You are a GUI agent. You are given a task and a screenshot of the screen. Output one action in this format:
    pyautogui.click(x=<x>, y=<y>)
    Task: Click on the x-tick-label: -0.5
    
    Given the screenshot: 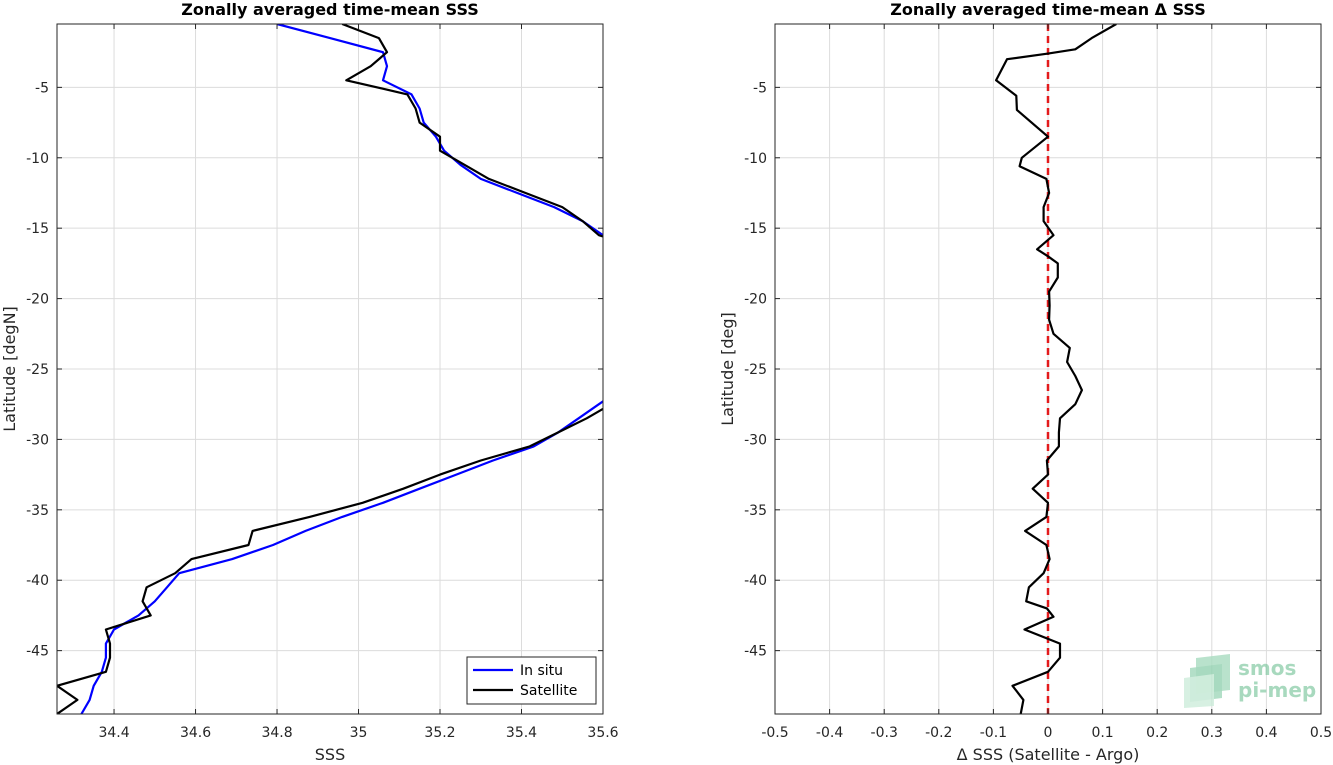 What is the action you would take?
    pyautogui.click(x=774, y=733)
    